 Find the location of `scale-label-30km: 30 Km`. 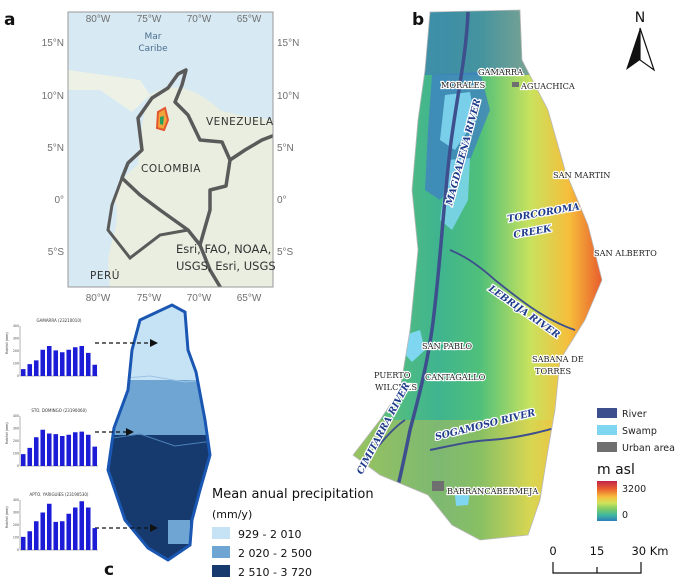

scale-label-30km: 30 Km is located at coordinates (649, 551).